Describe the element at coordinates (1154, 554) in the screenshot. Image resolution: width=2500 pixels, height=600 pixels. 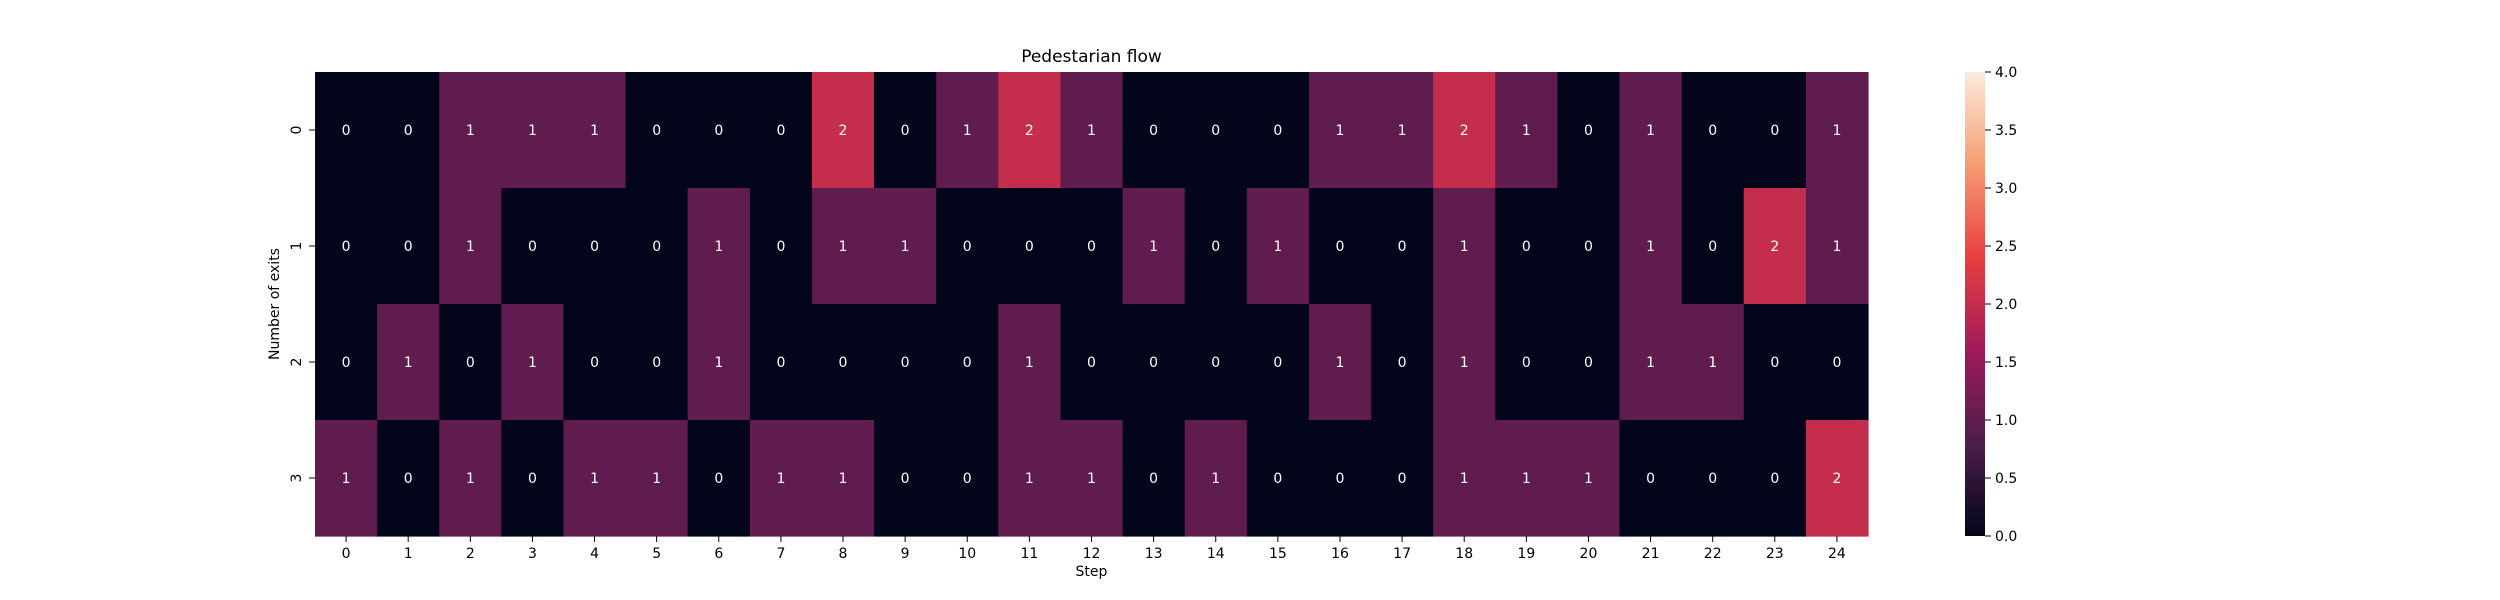
I see `x-tick-label: 13` at that location.